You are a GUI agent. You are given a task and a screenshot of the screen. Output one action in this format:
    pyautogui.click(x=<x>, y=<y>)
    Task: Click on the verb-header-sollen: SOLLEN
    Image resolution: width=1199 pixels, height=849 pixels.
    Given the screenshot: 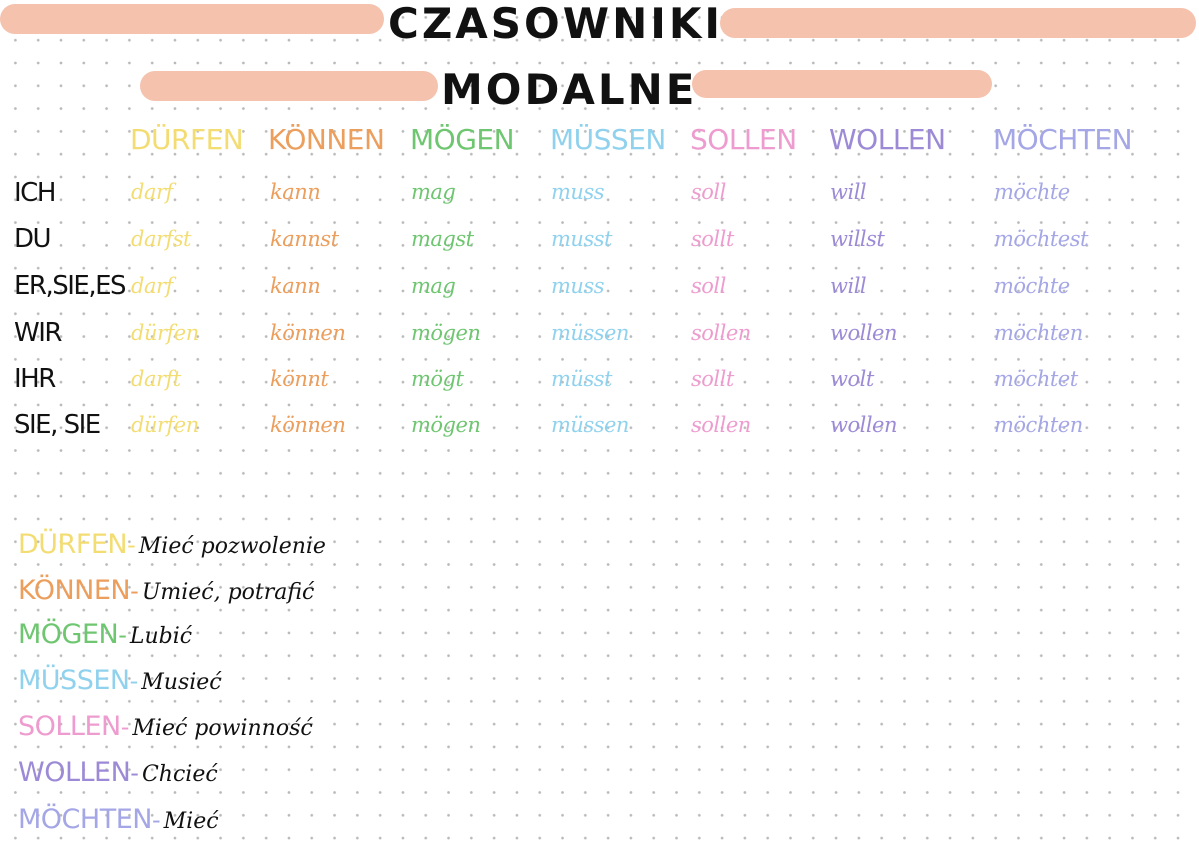 What is the action you would take?
    pyautogui.click(x=743, y=139)
    